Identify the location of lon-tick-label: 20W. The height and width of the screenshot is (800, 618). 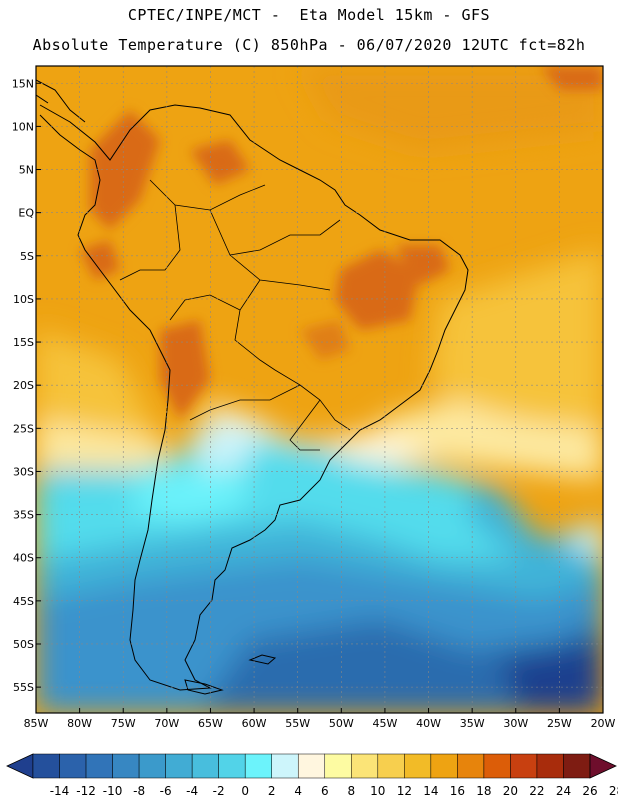
(603, 723).